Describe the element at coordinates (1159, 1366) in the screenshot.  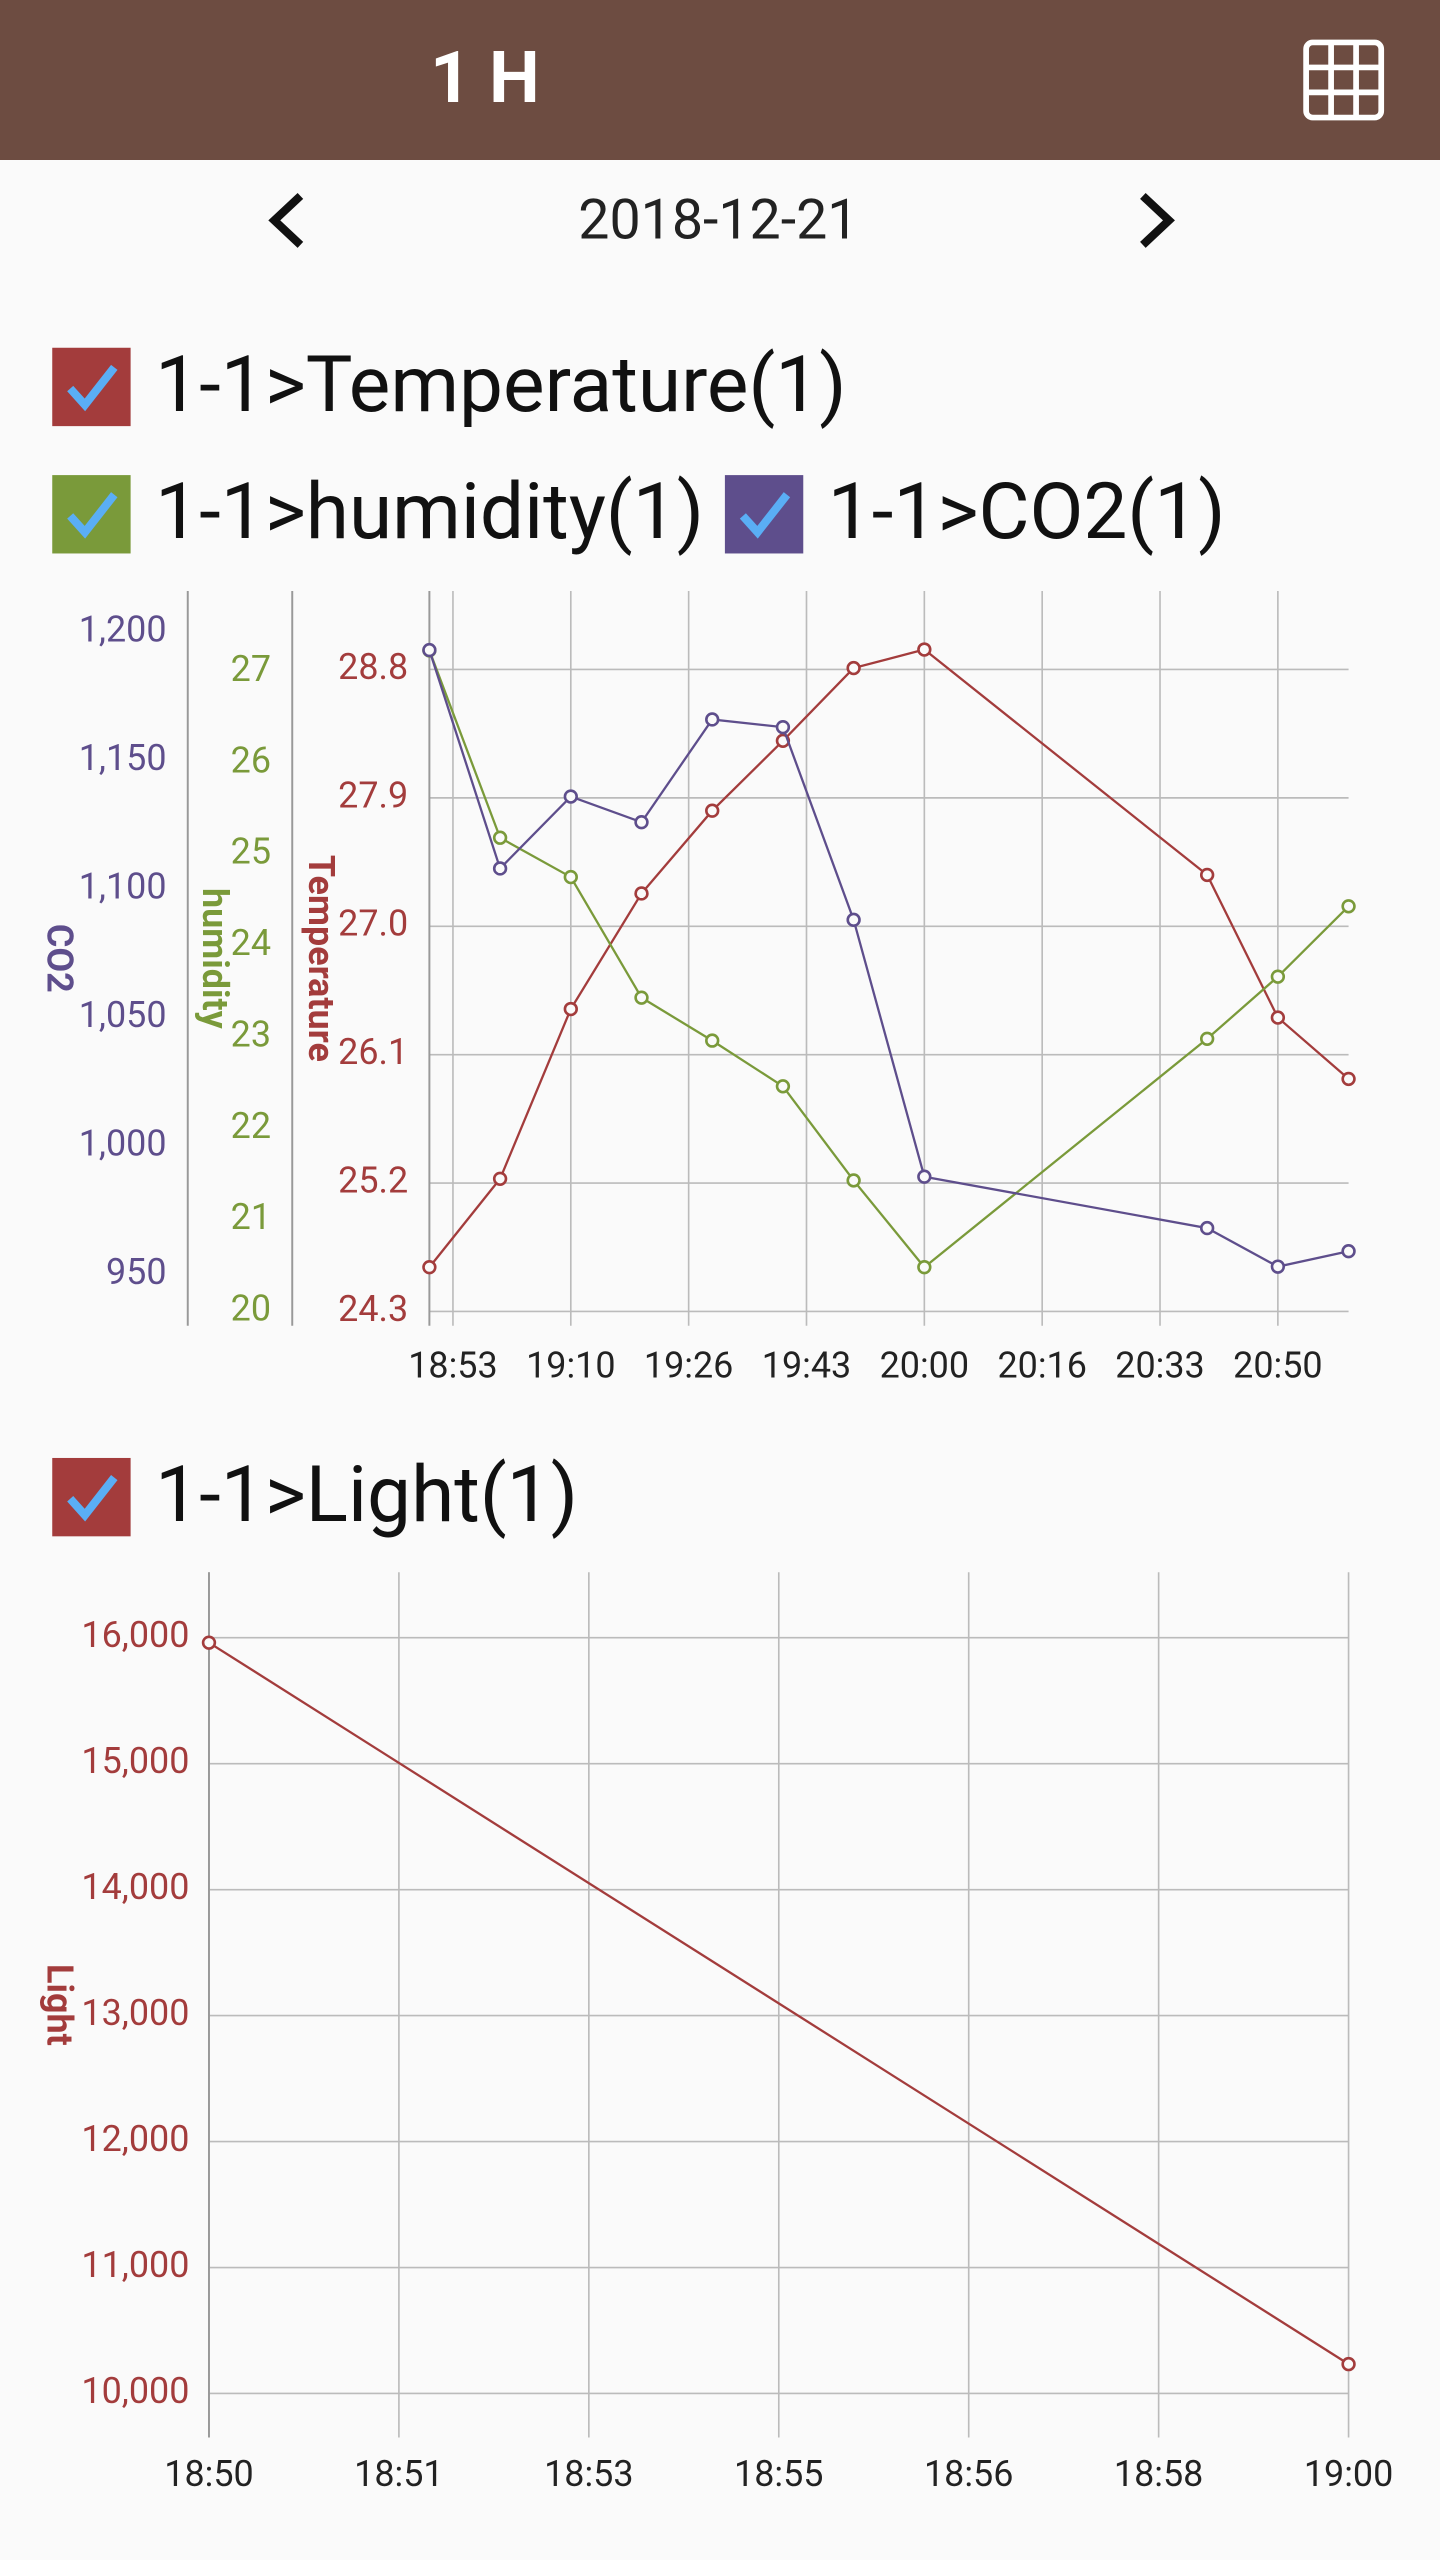
I see `x-tick-label: 20:33` at that location.